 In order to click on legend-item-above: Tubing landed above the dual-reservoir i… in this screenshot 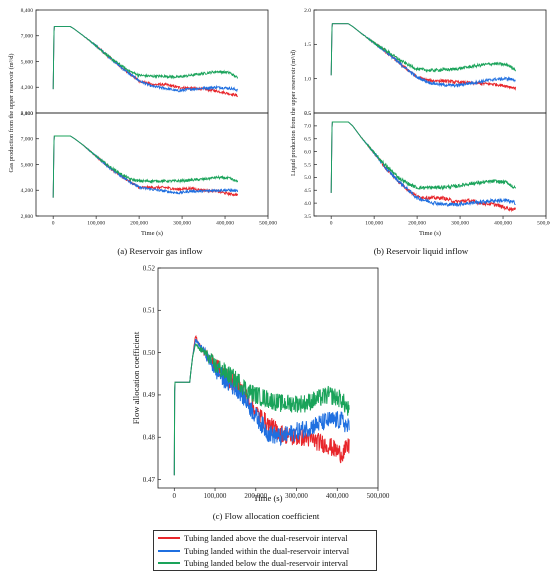, I will do `click(253, 538)`.